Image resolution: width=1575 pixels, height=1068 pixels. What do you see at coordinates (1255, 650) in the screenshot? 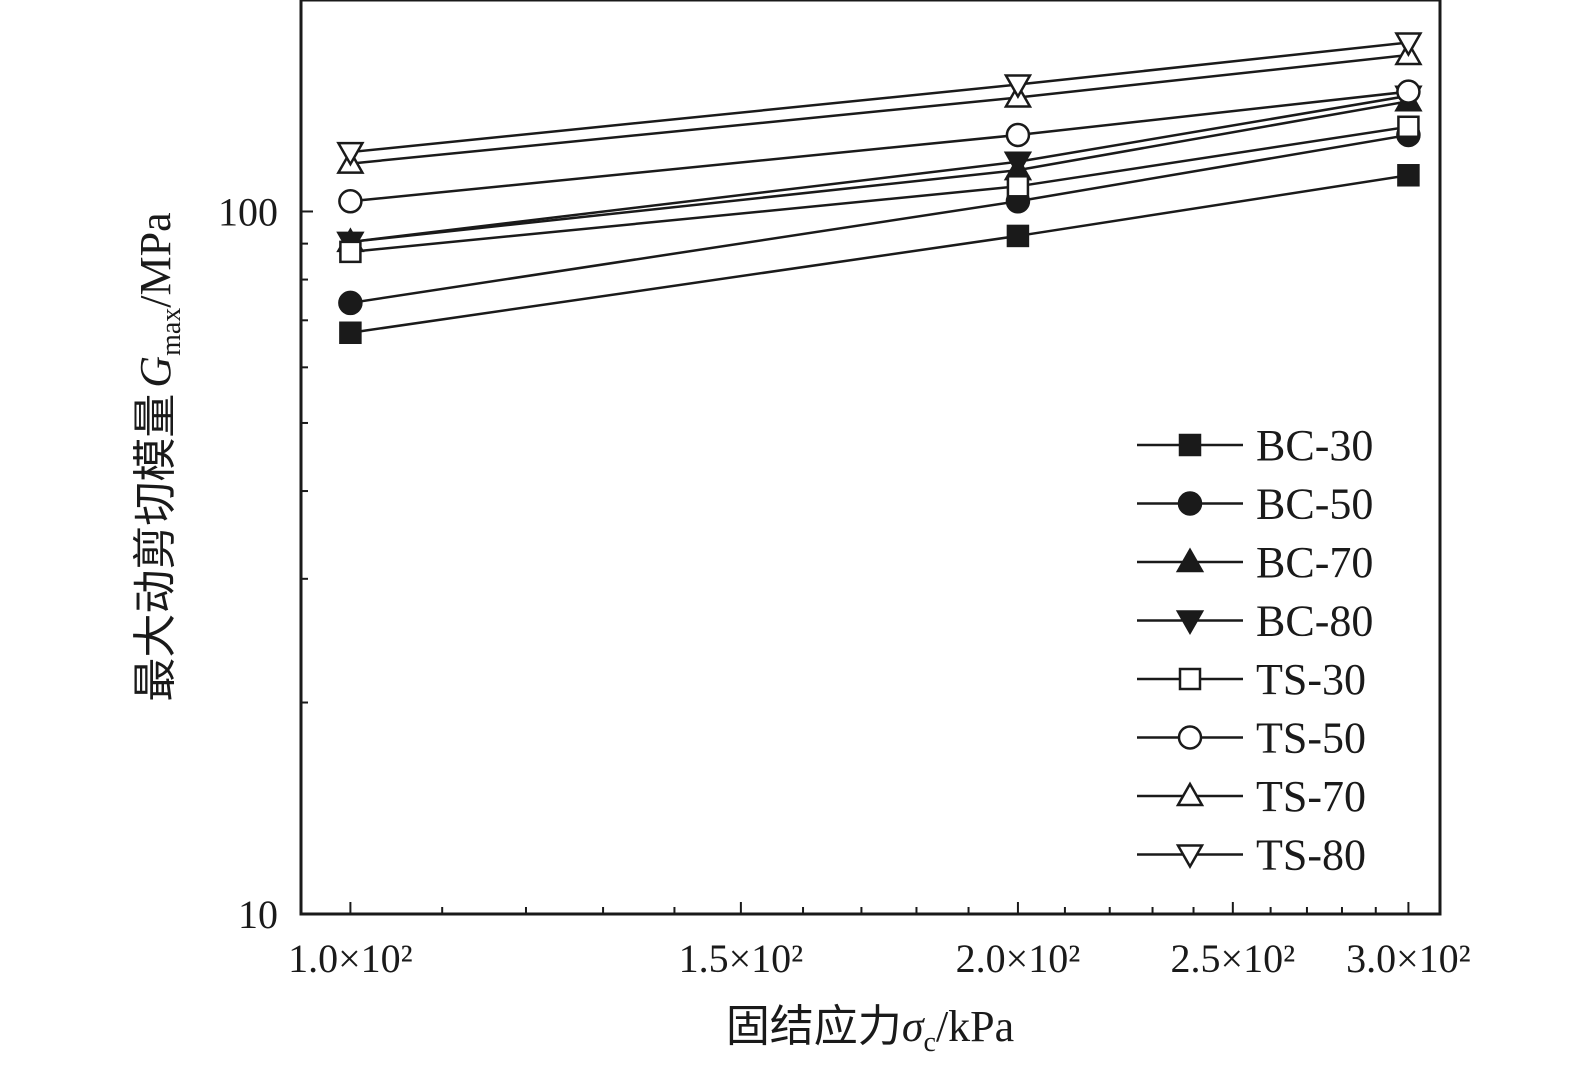
I see `legend: BC-30 BC-50 BC-70 BC-80 TS-30 TS-50 TS-70 TS-80` at bounding box center [1255, 650].